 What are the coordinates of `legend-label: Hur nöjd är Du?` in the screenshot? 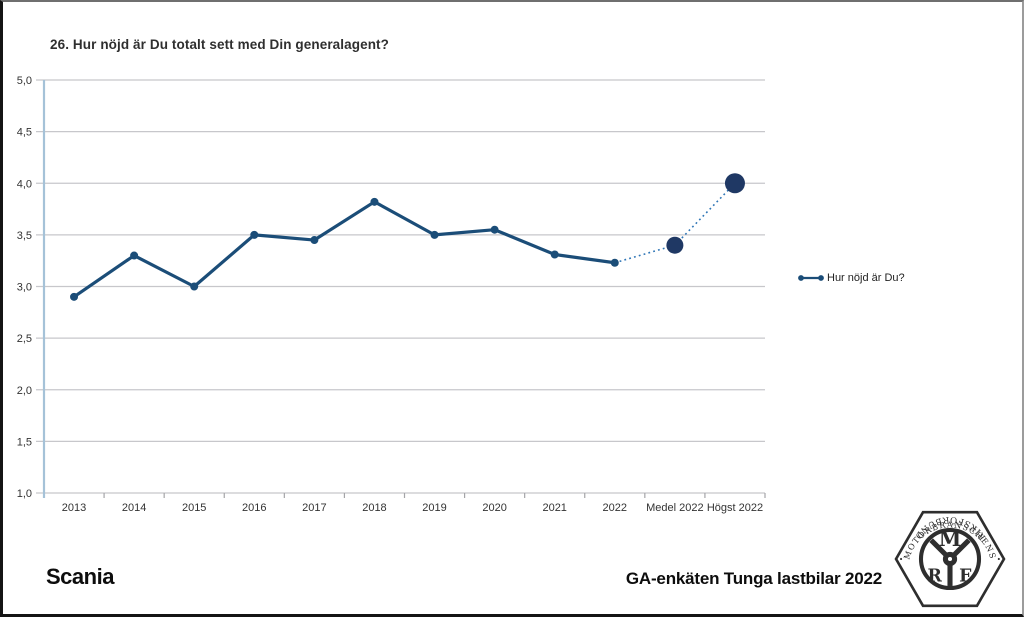 It's located at (866, 278).